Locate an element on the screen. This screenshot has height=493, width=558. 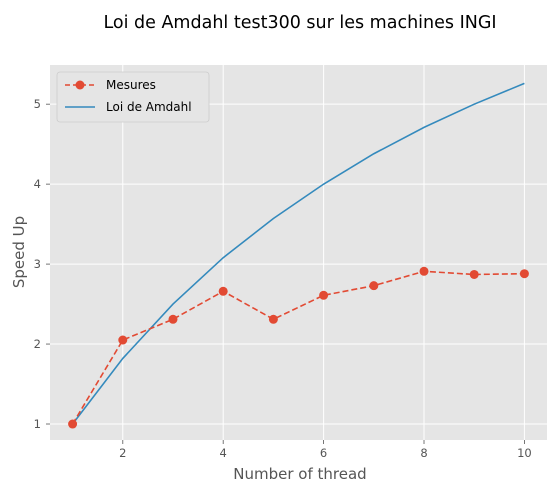
legend-box is located at coordinates (133, 97).